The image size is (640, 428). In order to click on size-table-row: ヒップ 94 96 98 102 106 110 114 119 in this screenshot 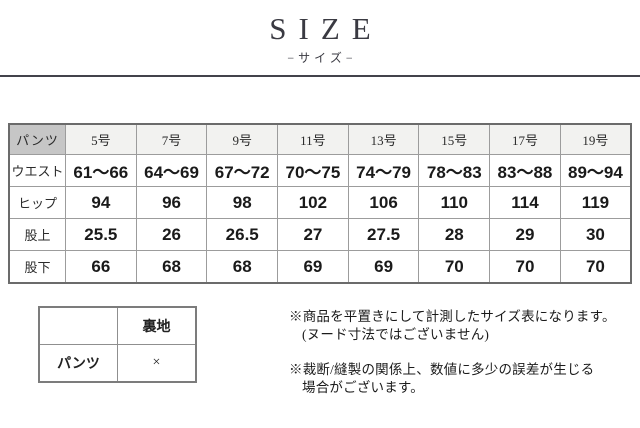, I will do `click(320, 202)`.